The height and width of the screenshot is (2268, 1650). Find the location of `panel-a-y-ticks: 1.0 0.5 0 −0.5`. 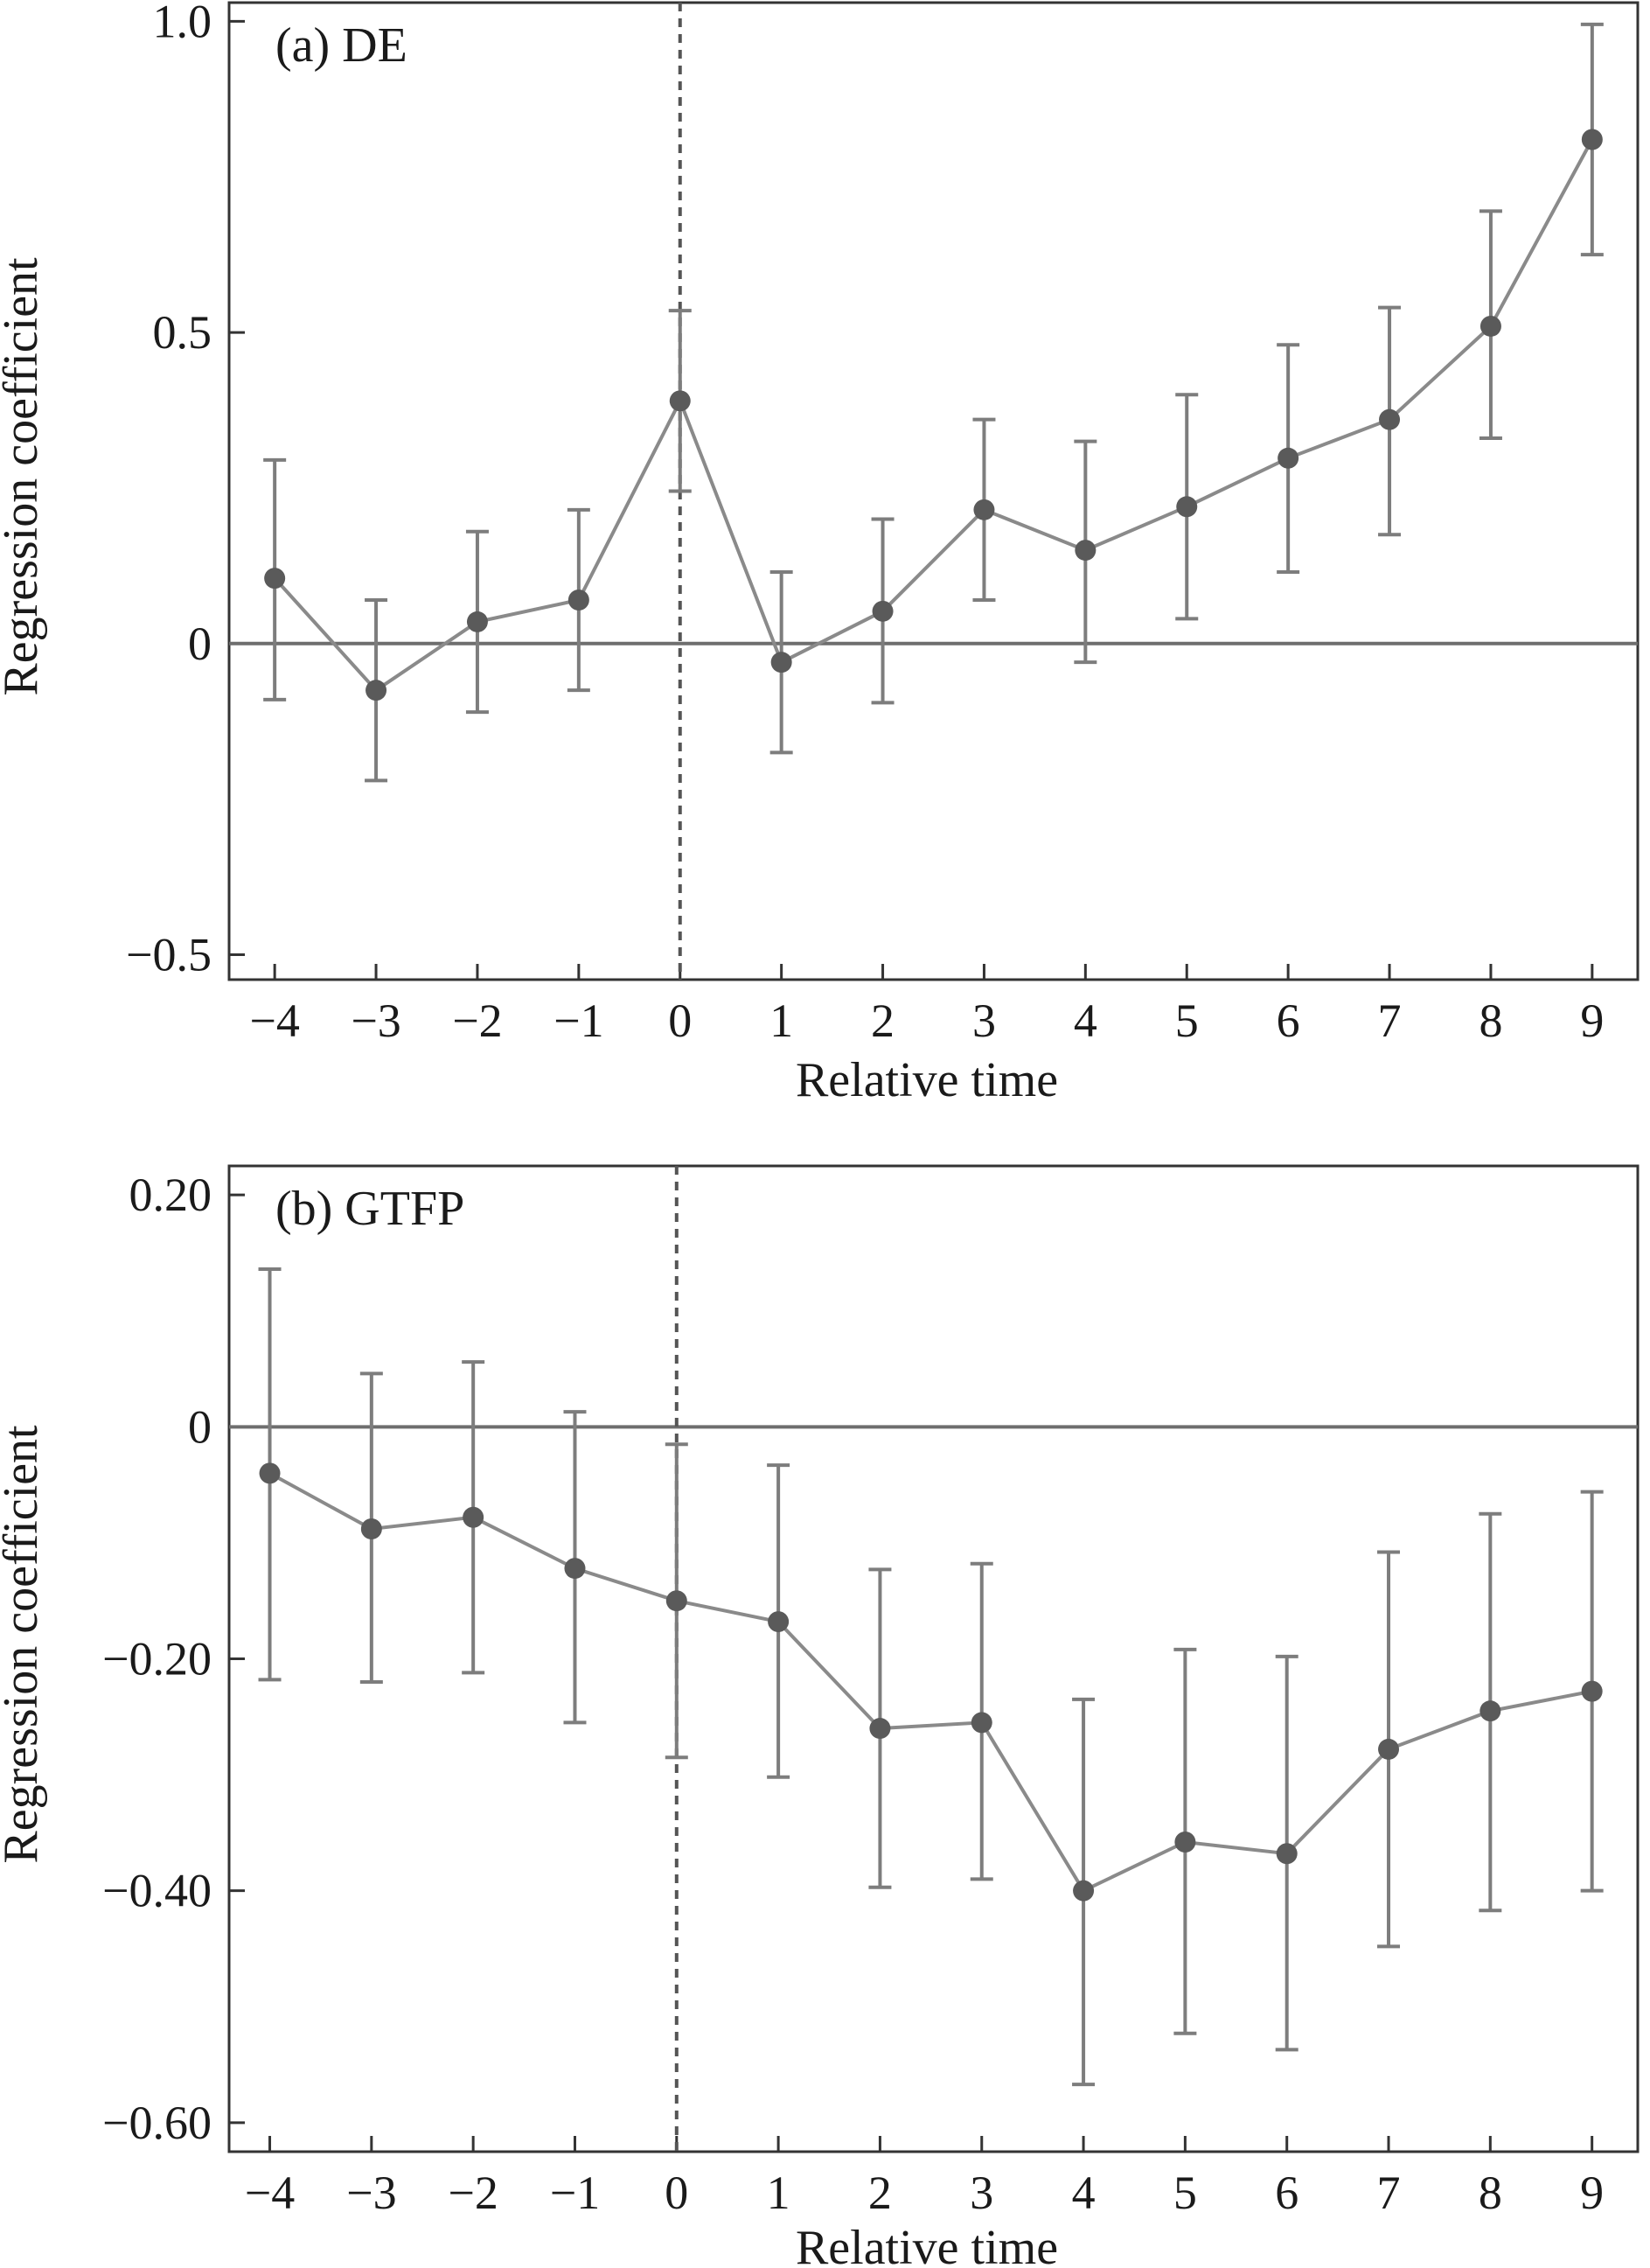

panel-a-y-ticks: 1.0 0.5 0 −0.5 is located at coordinates (185, 490).